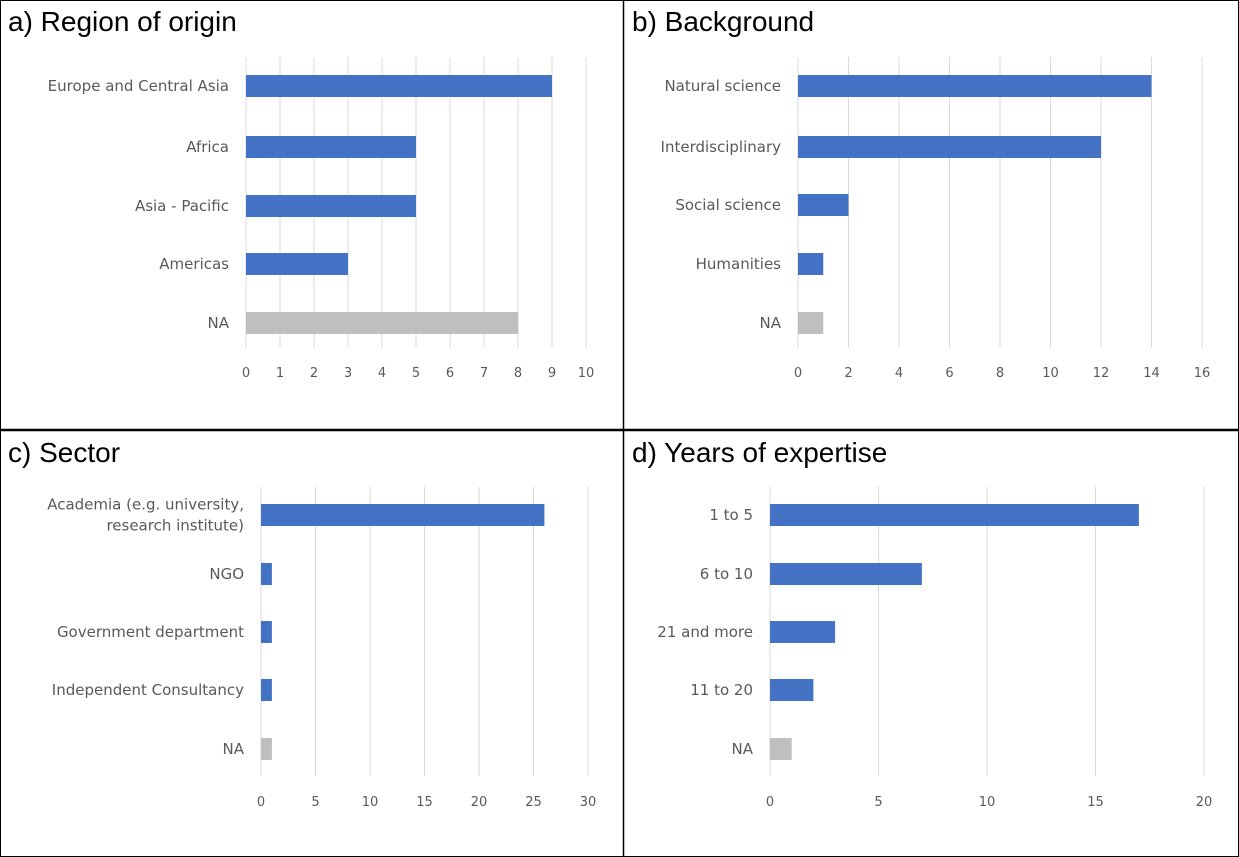 This screenshot has width=1239, height=857. I want to click on bar-ngo, so click(266, 574).